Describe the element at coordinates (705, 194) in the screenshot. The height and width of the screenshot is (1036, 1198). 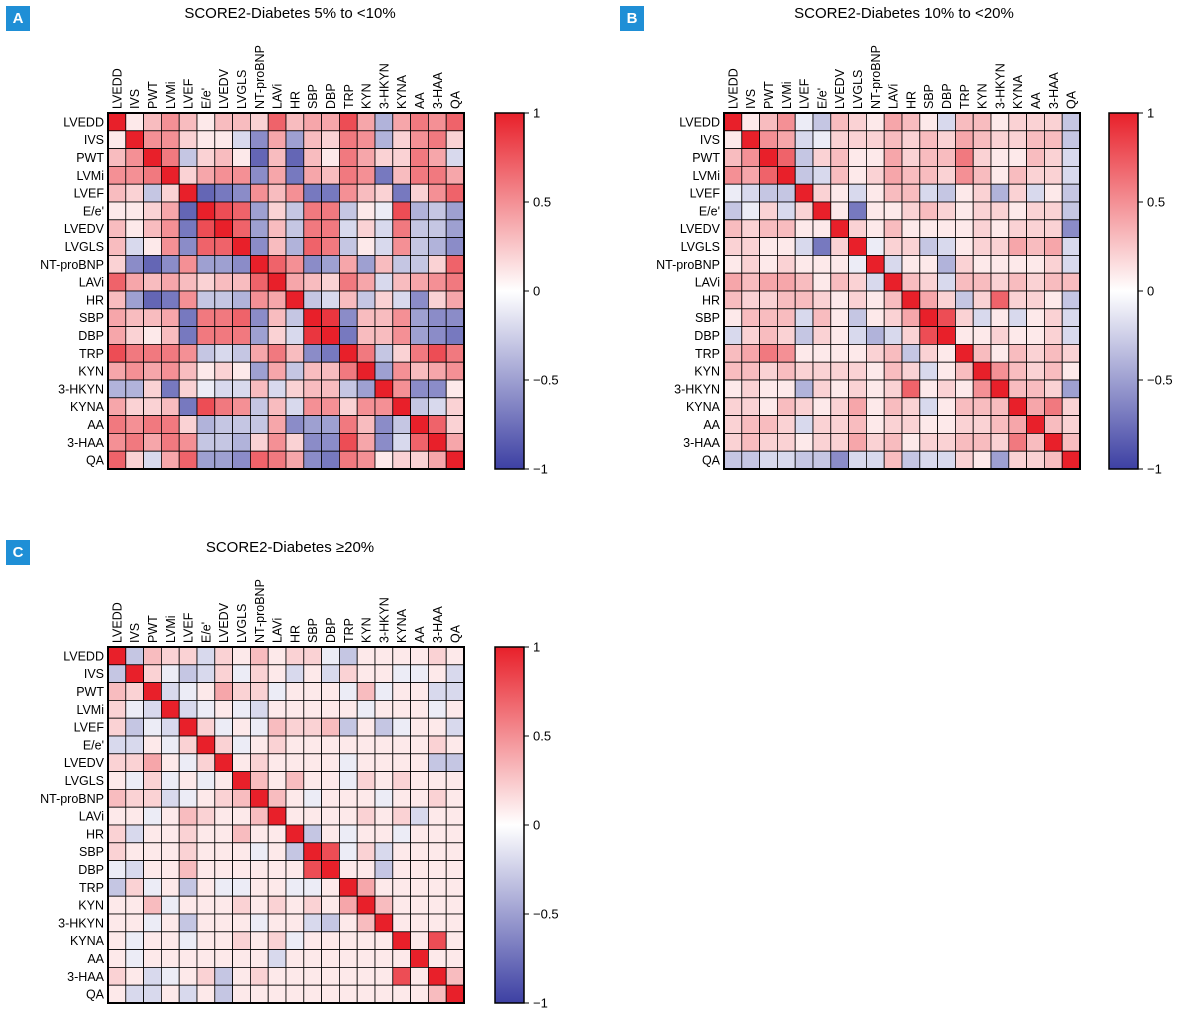
I see `row-label: LVEF` at that location.